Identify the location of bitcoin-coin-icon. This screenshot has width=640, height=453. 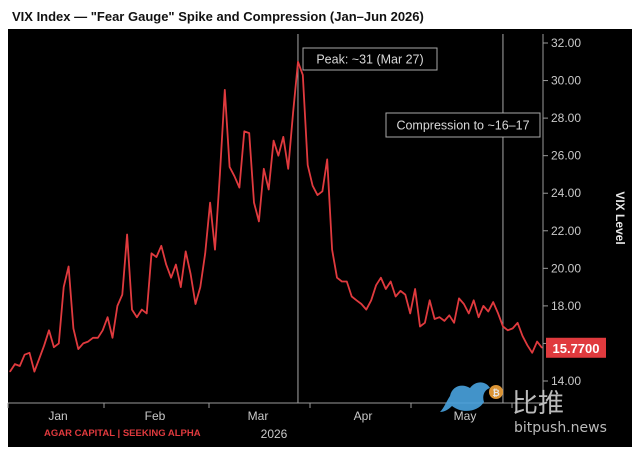
(496, 392).